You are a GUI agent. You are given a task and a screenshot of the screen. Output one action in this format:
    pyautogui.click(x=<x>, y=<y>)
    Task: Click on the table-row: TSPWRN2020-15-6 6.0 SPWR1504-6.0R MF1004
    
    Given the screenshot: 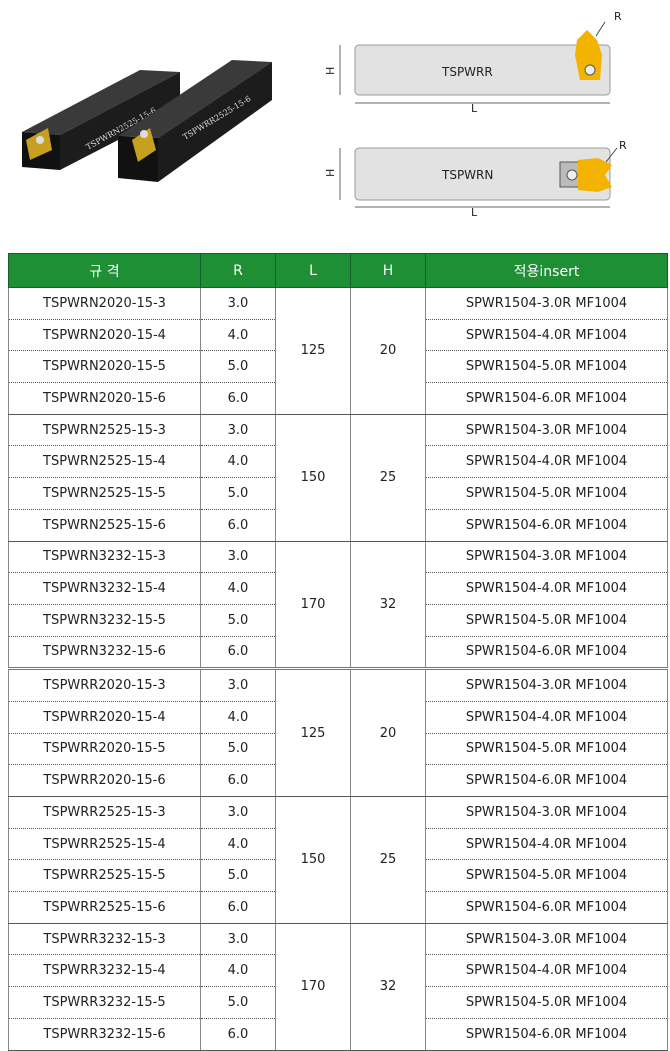 What is the action you would take?
    pyautogui.click(x=338, y=398)
    